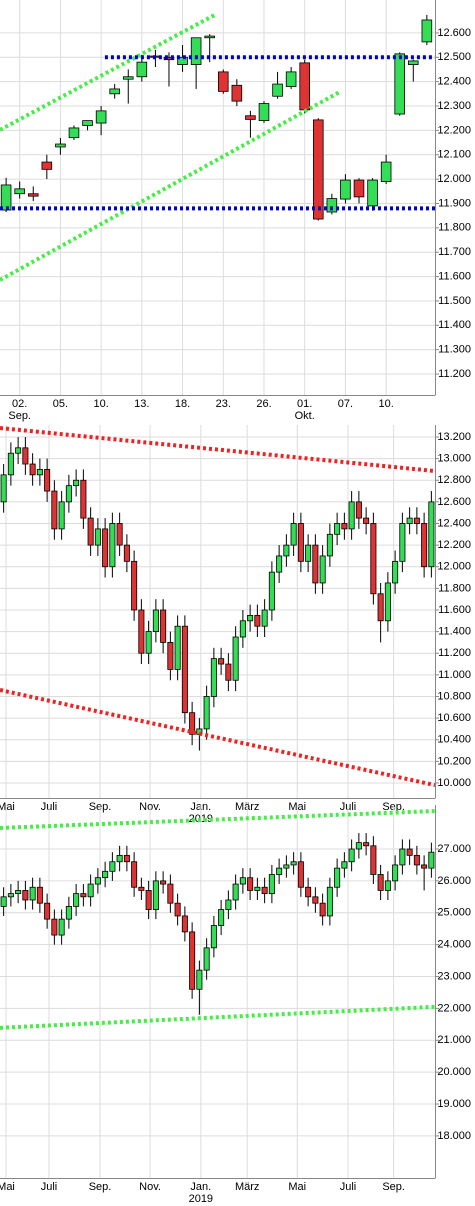  Describe the element at coordinates (150, 1187) in the screenshot. I see `x-tick-label: Nov.` at that location.